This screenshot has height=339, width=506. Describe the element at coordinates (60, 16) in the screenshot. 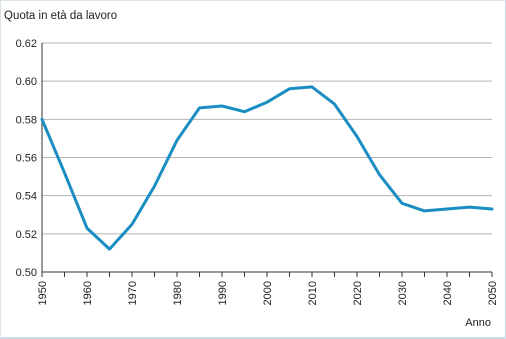

I see `y-axis-title: Quota in età da lavoro` at that location.